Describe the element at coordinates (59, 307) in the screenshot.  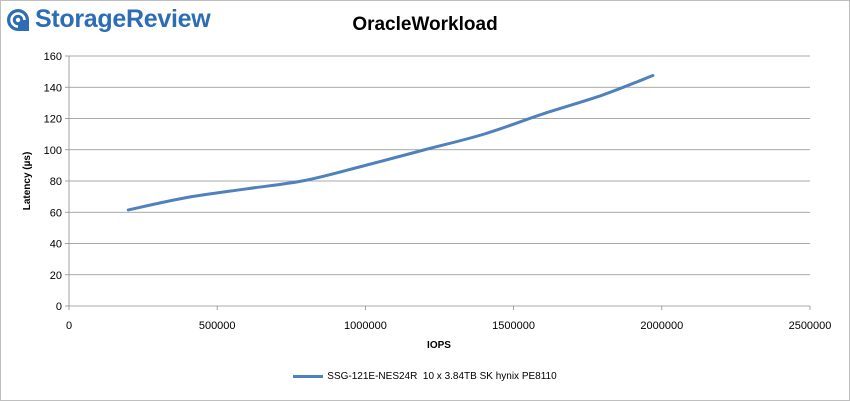
I see `y-tick-label: 0` at that location.